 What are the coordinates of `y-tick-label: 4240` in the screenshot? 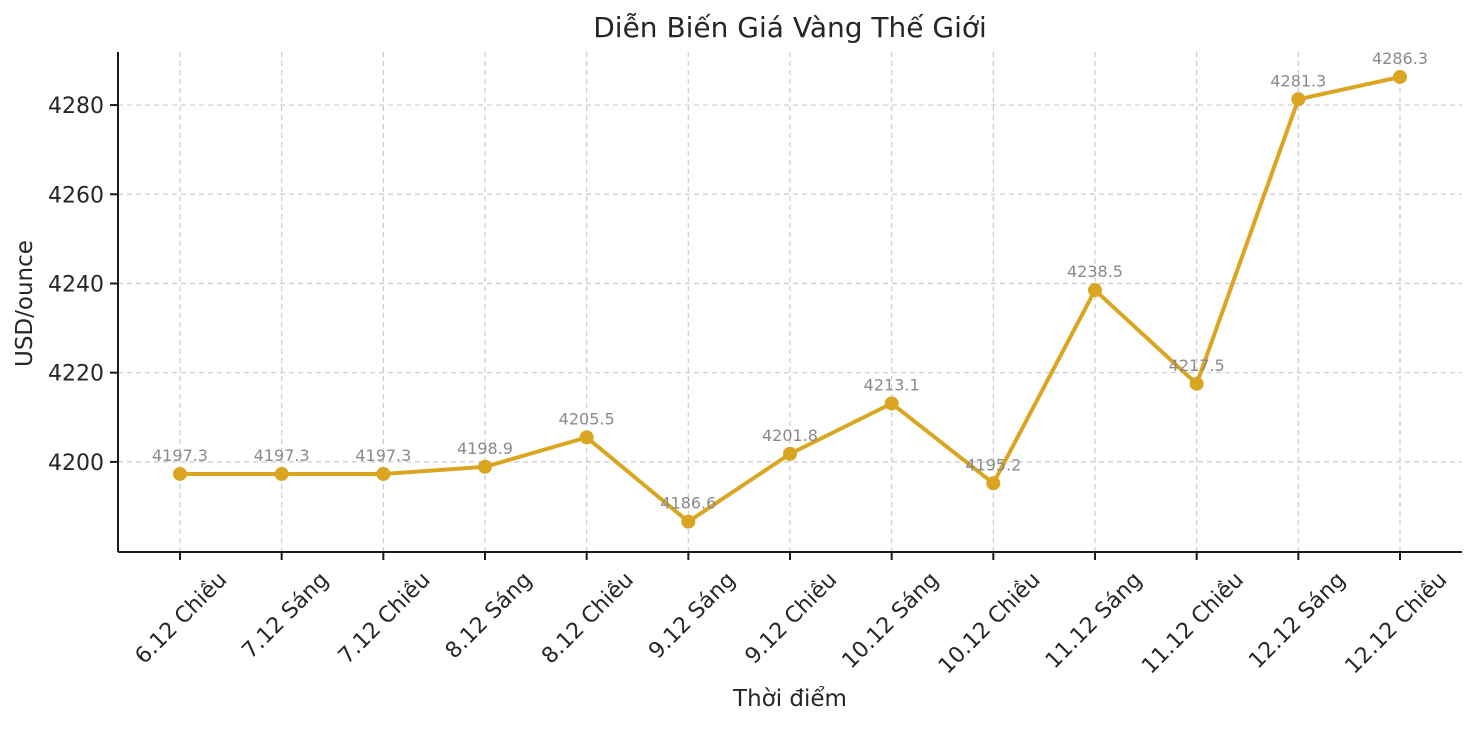 It's located at (76, 284).